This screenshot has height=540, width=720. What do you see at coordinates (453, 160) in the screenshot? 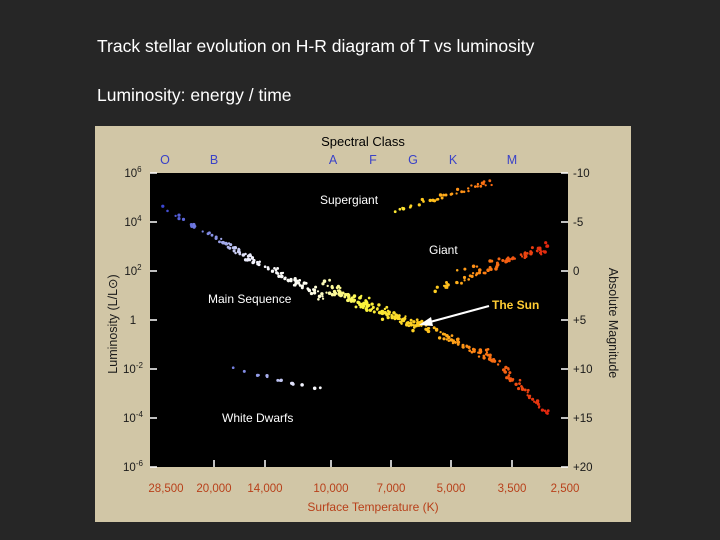
I see `spectral-class-k: K` at bounding box center [453, 160].